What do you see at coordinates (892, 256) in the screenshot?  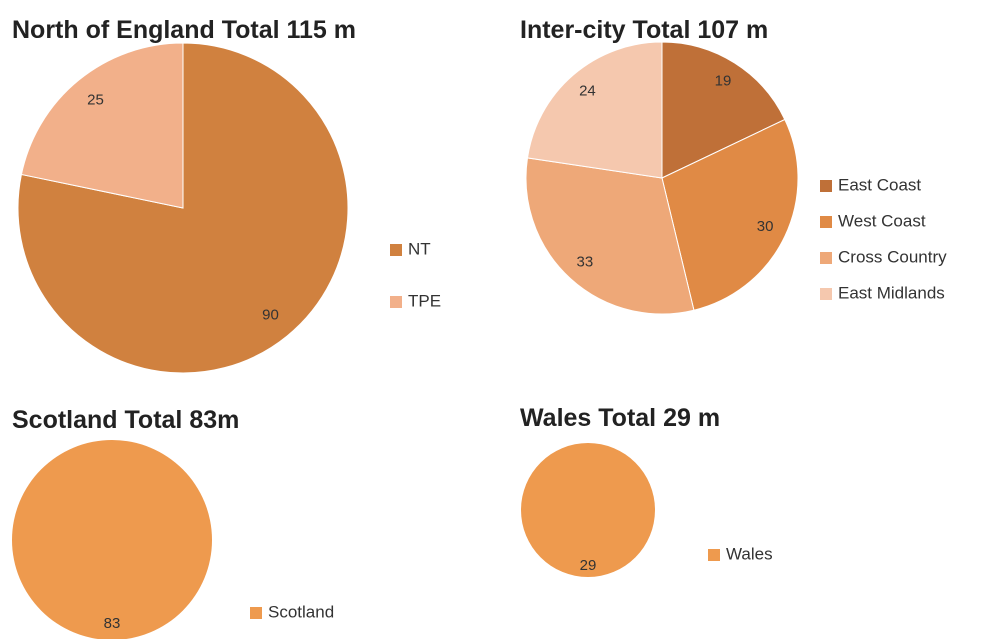 I see `legend-label: Cross Country` at bounding box center [892, 256].